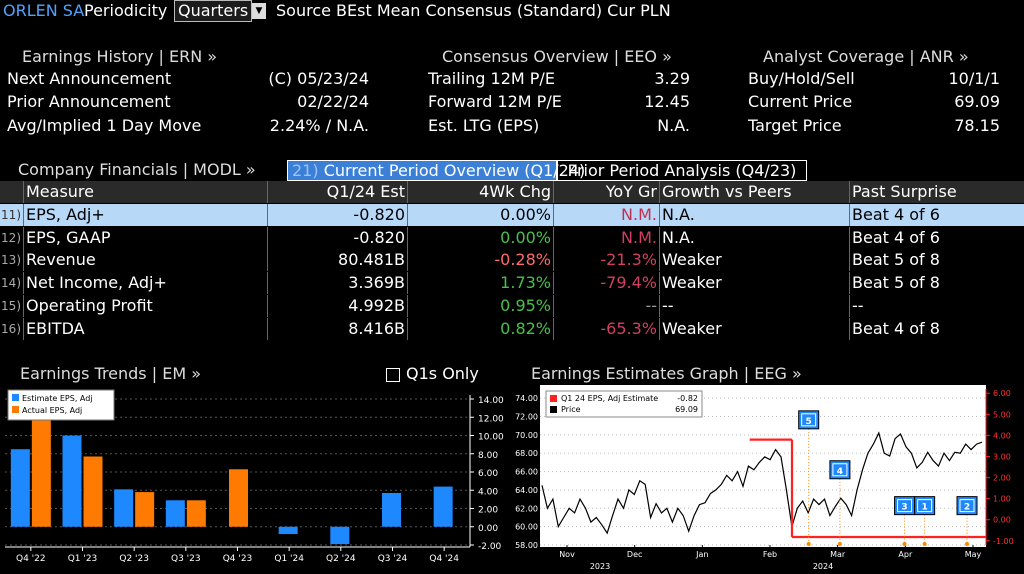 The height and width of the screenshot is (574, 1024). Describe the element at coordinates (526, 417) in the screenshot. I see `left-tick-label: 72.00` at that location.